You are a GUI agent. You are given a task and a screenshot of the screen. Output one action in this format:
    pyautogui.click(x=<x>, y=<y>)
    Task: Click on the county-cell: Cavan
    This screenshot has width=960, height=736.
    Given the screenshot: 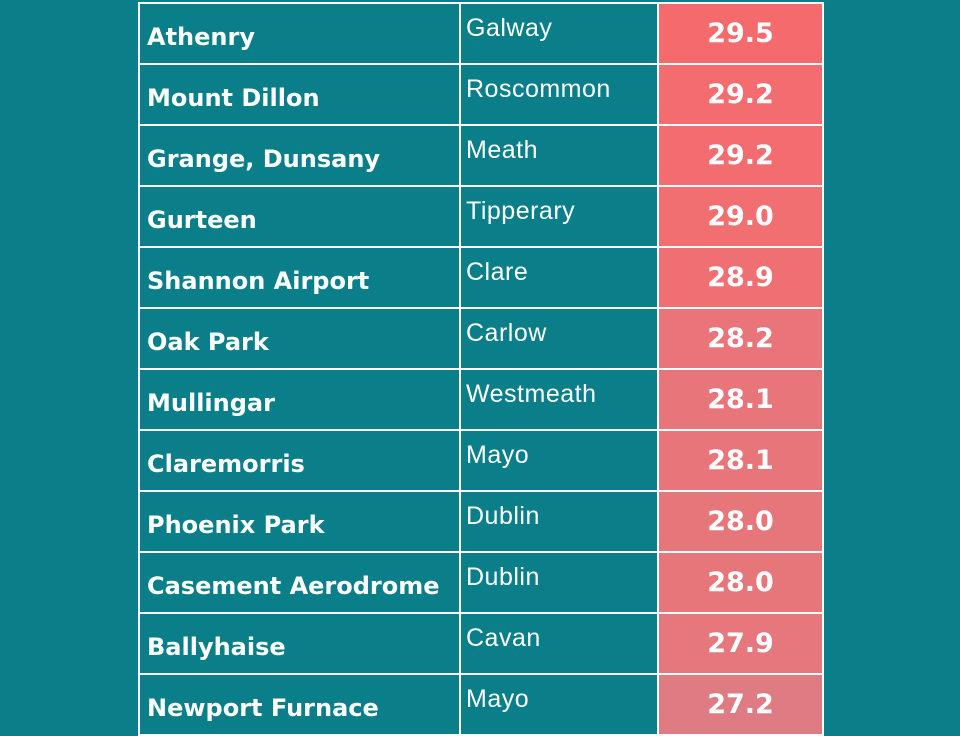 What is the action you would take?
    pyautogui.click(x=559, y=643)
    